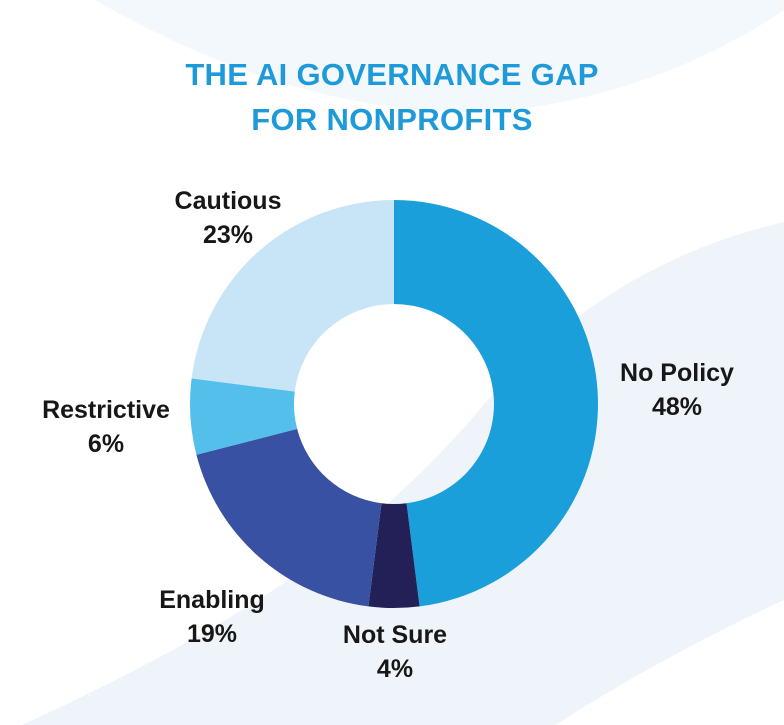  I want to click on slice-enabling, so click(289, 517).